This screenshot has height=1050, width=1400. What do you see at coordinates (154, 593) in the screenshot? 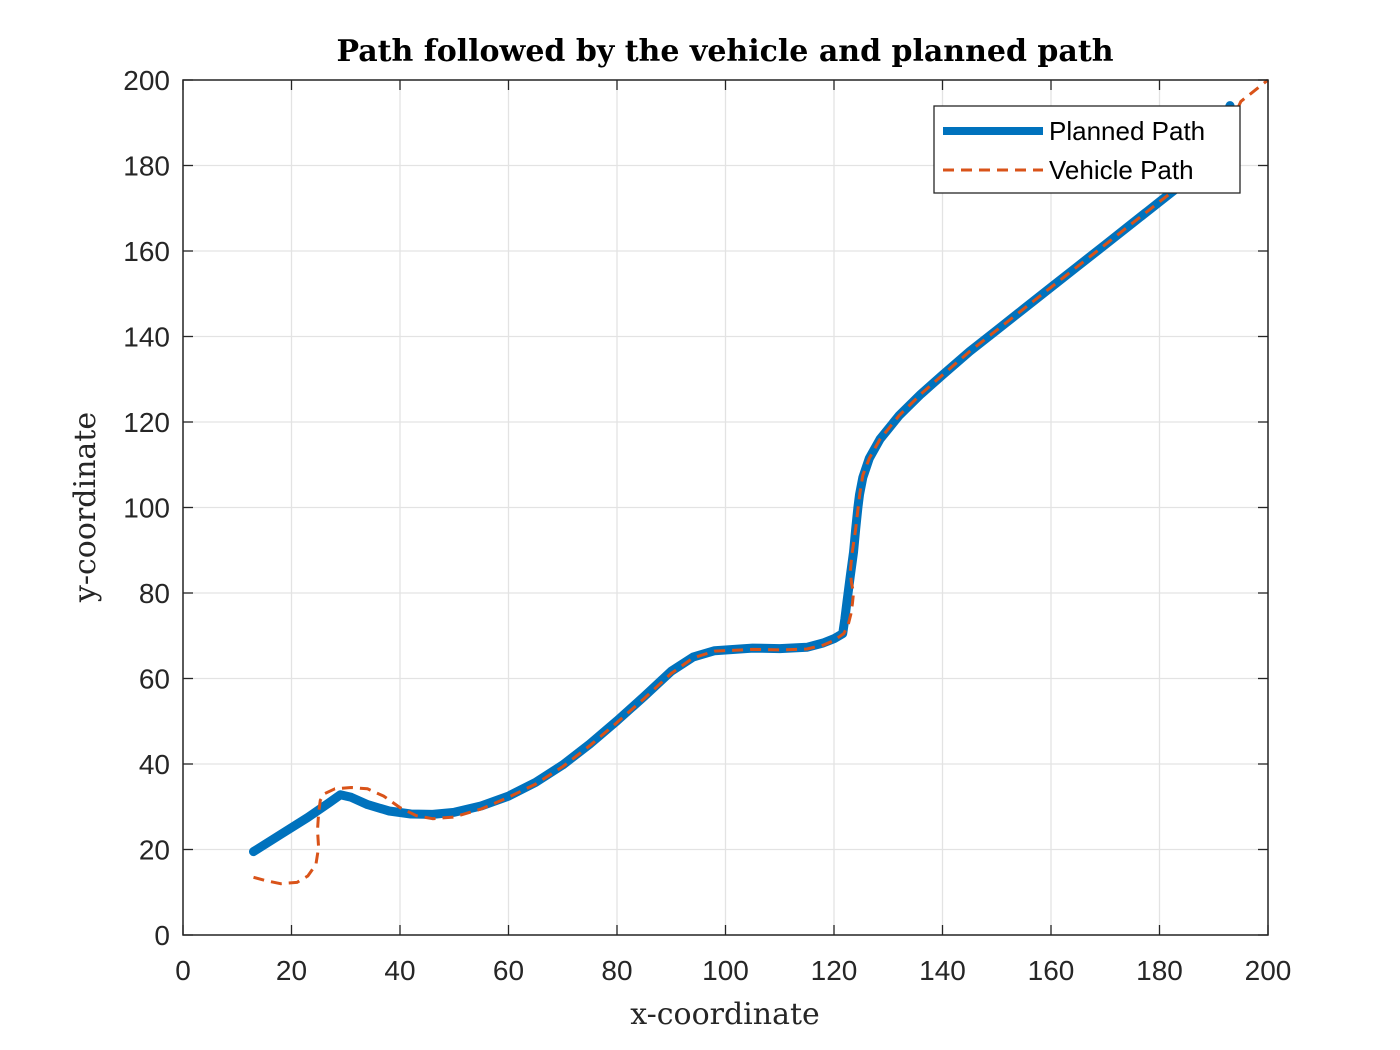
I see `y-tick-label: 80` at bounding box center [154, 593].